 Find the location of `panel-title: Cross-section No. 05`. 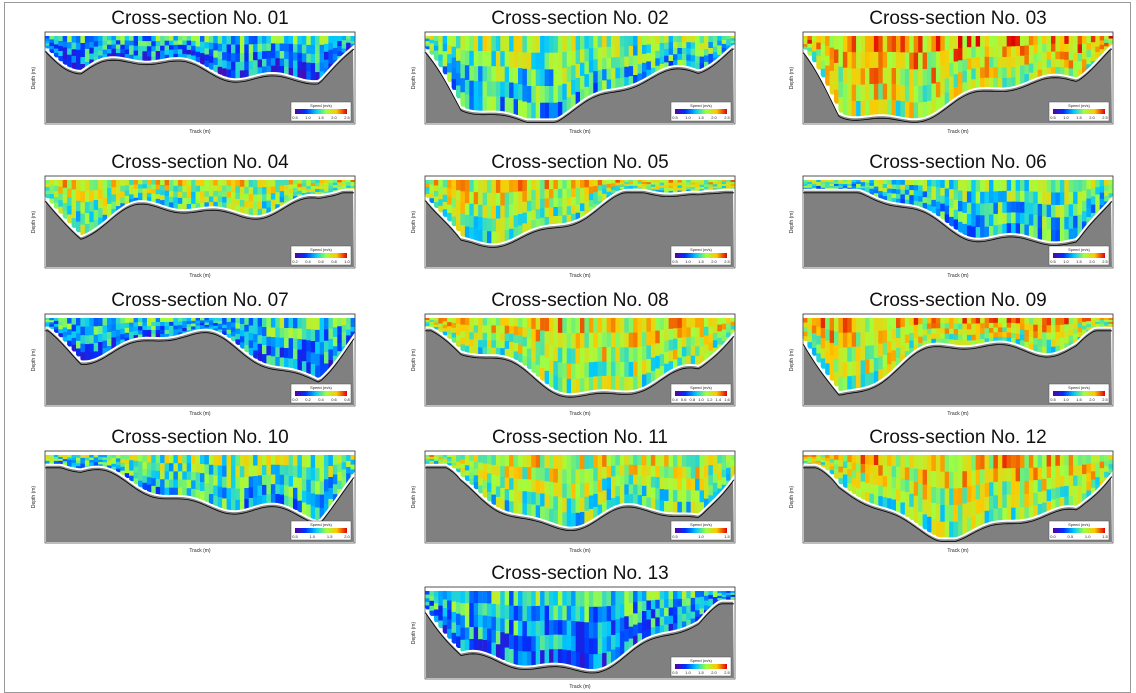

panel-title: Cross-section No. 05 is located at coordinates (579, 162).